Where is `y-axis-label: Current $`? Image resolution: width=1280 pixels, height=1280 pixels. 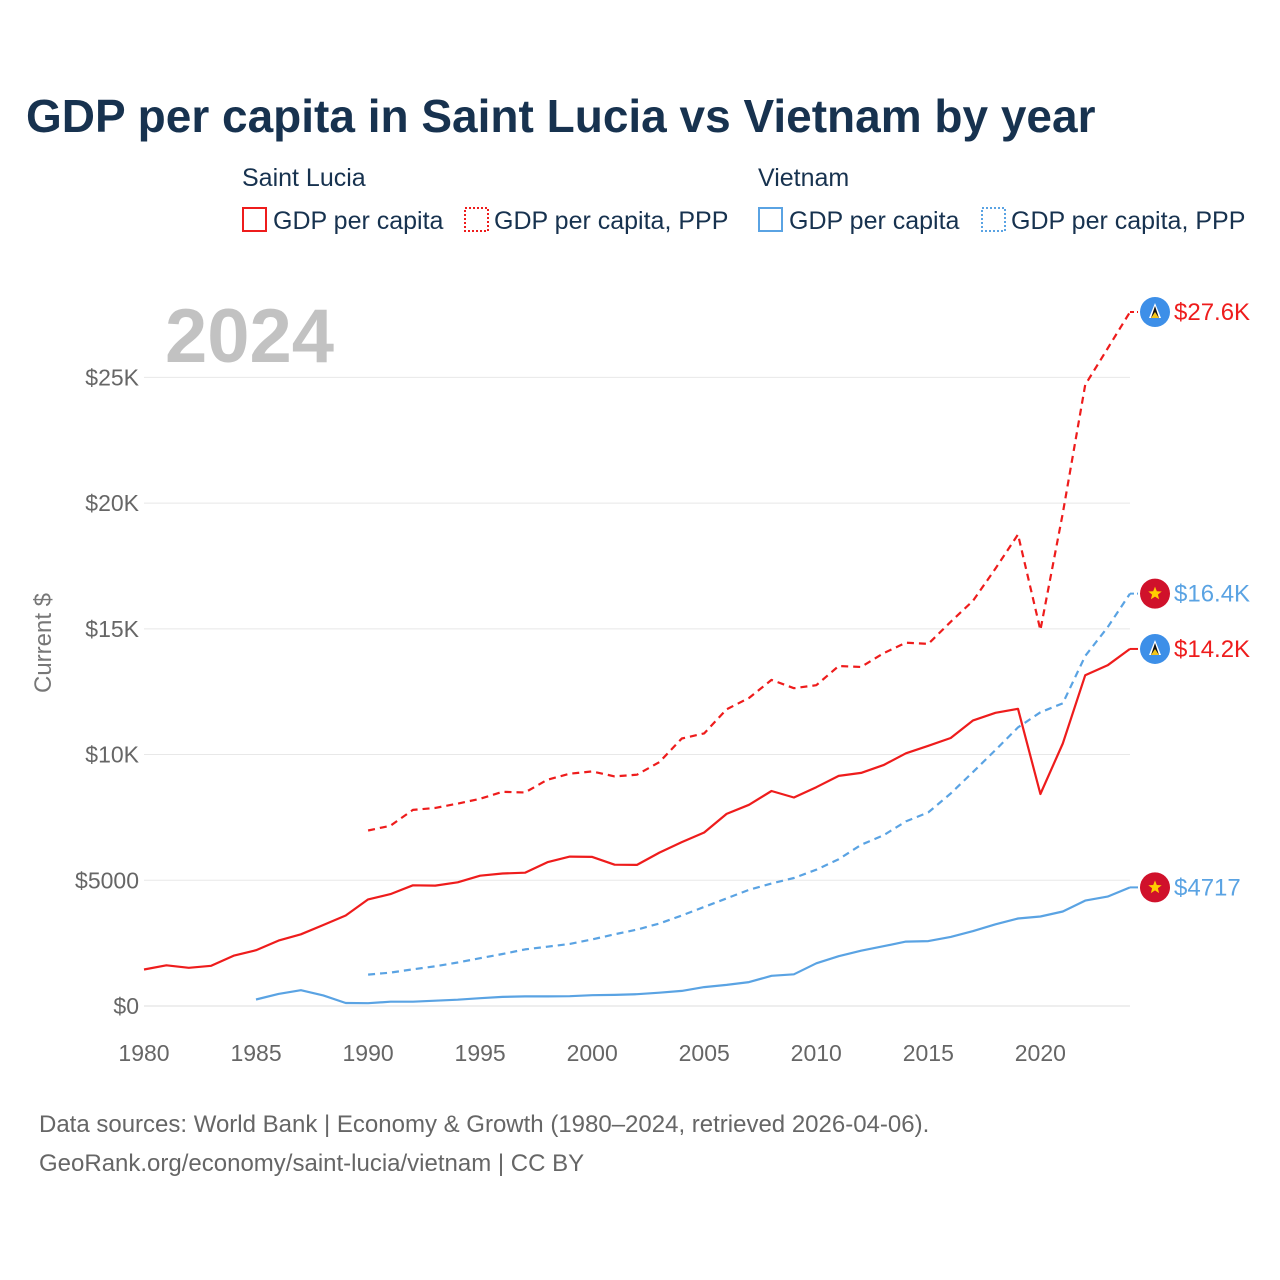
y-axis-label: Current $ is located at coordinates (43, 643).